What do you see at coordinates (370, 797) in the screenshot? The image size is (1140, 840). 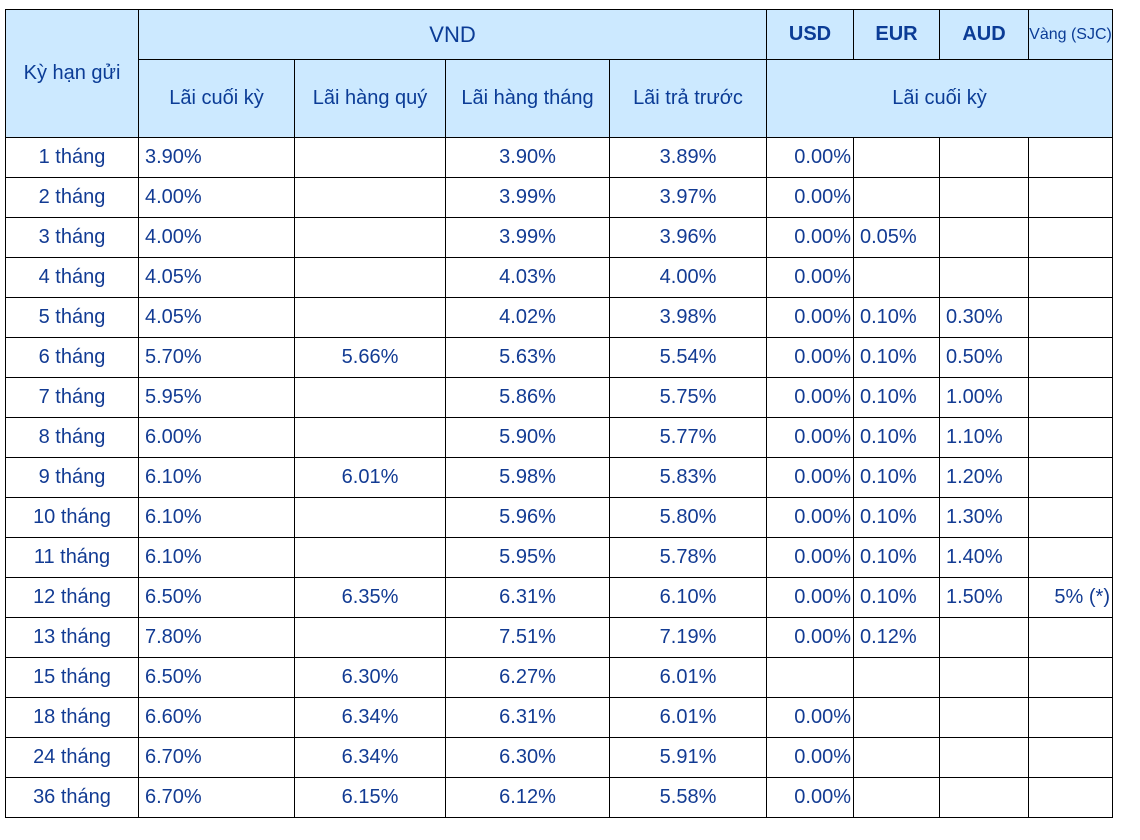 I see `quarterly-cell: 6.15%` at bounding box center [370, 797].